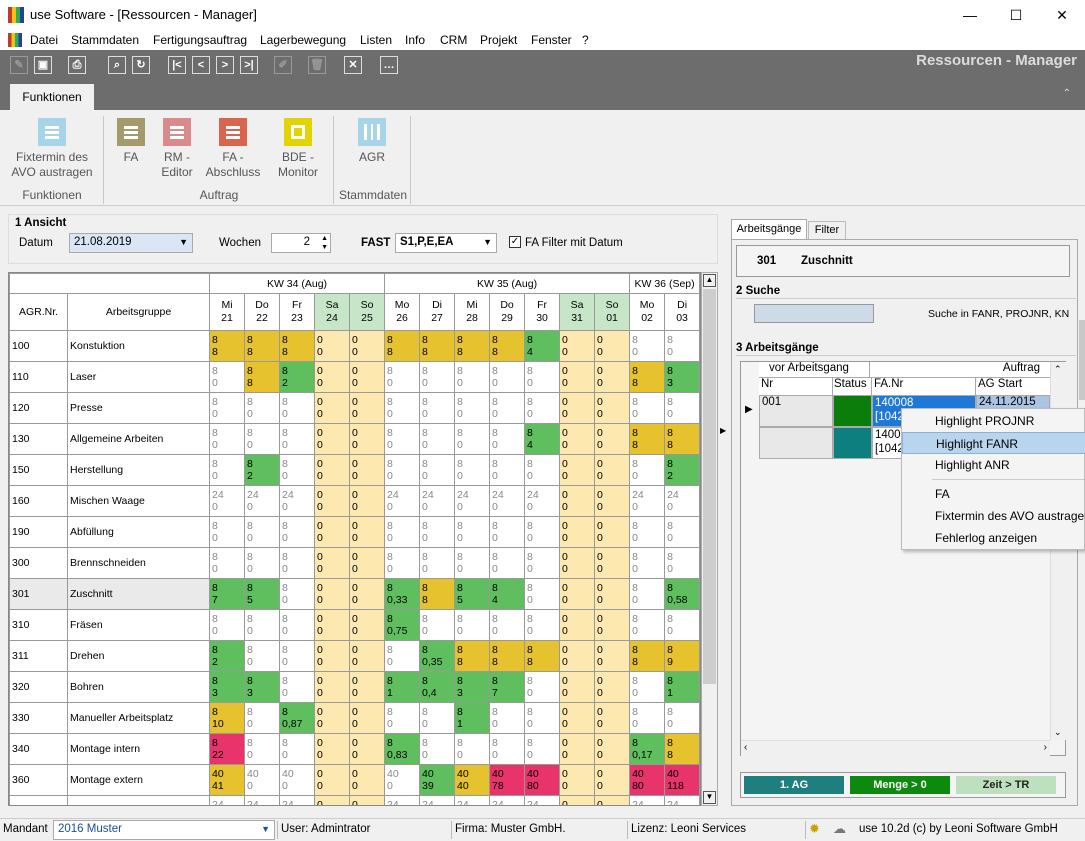 This screenshot has width=1085, height=841. I want to click on chevron-down-icon: ⌄, so click(1058, 732).